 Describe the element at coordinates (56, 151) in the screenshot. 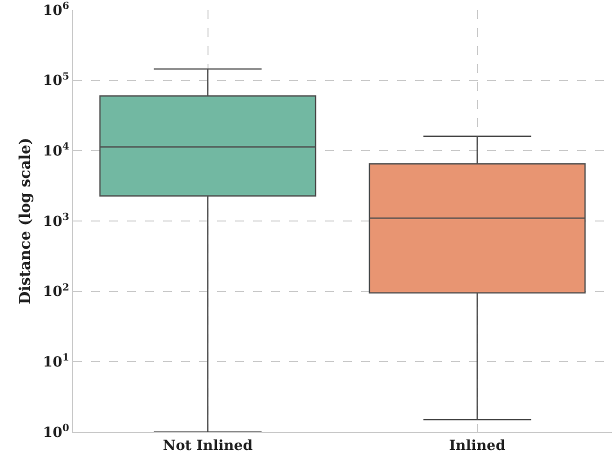

I see `y-tick-label: 10$^{4}$` at that location.